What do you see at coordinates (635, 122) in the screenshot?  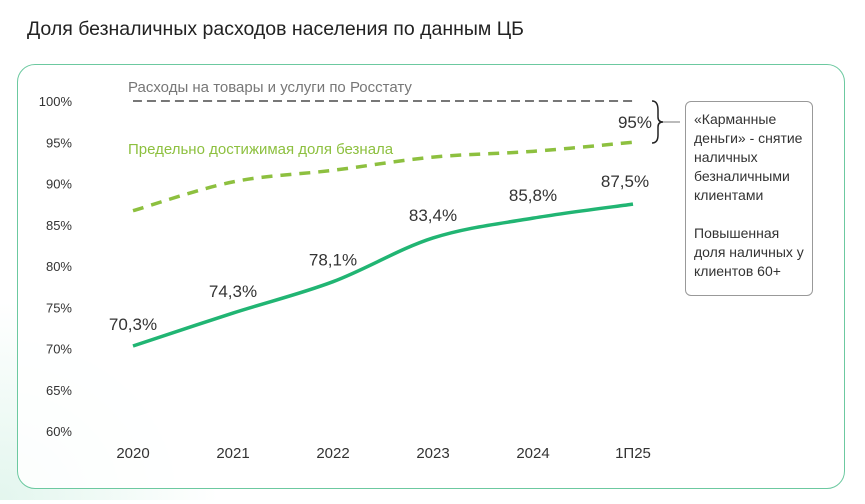 I see `limit-end-label: 95%` at bounding box center [635, 122].